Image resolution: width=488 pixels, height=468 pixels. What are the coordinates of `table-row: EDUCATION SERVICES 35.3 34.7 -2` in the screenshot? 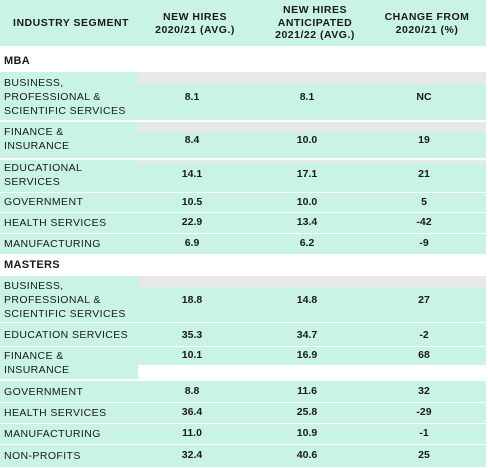 It's located at (243, 334).